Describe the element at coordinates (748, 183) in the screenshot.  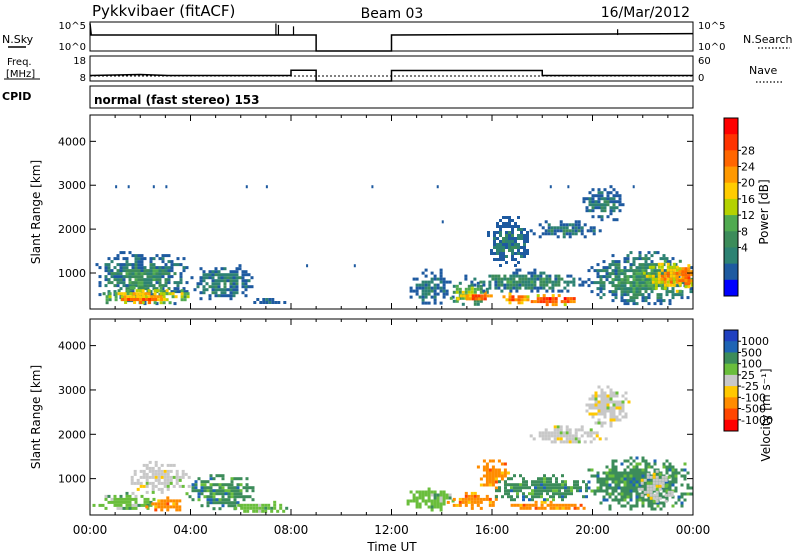
I see `colorbar-tick-label: 20` at that location.